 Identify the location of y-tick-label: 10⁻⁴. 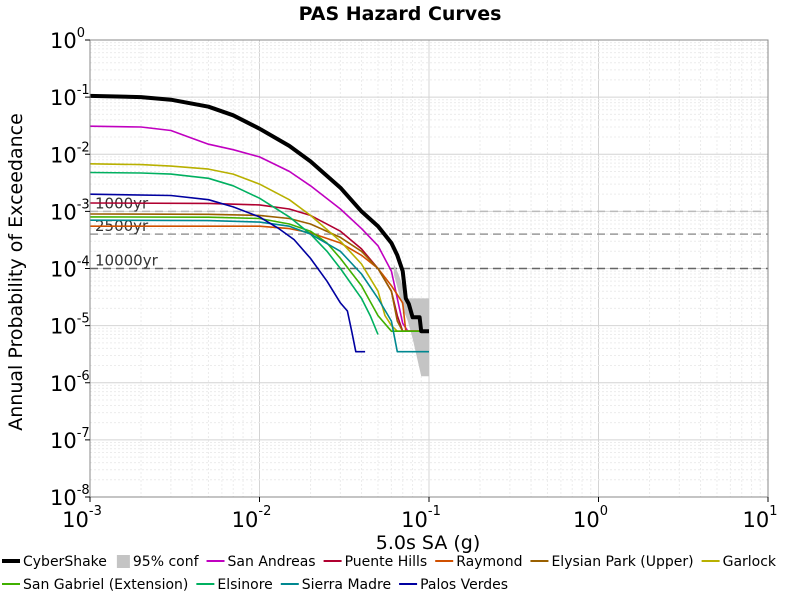
(70, 268).